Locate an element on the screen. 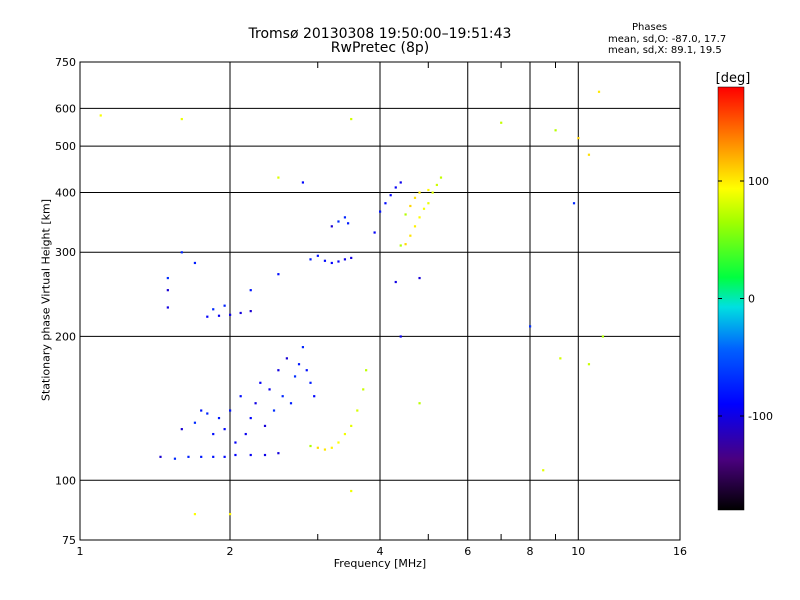 The image size is (800, 600). colorbar-tick-label: 100 is located at coordinates (758, 181).